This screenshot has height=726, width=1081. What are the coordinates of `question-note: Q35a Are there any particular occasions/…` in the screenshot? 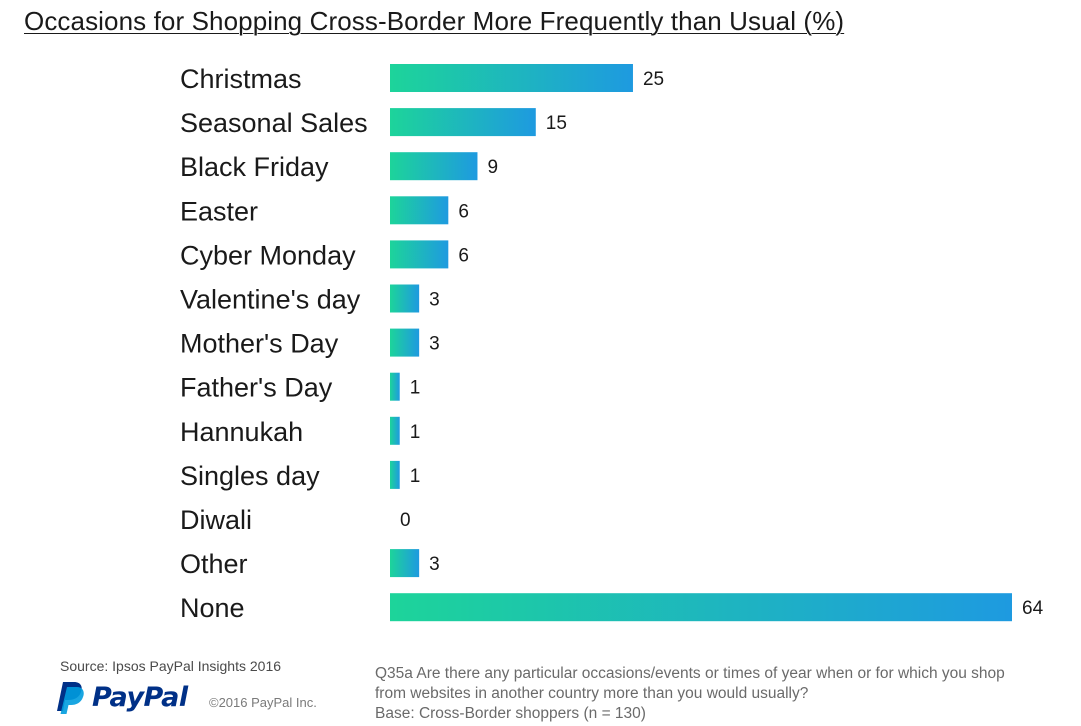 It's located at (690, 694).